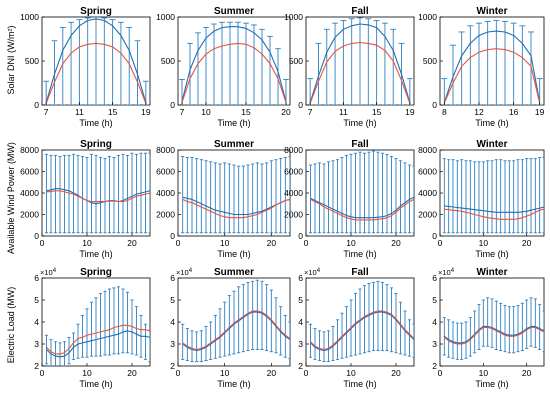 The height and width of the screenshot is (402, 550). I want to click on x-tick-label: 11, so click(79, 112).